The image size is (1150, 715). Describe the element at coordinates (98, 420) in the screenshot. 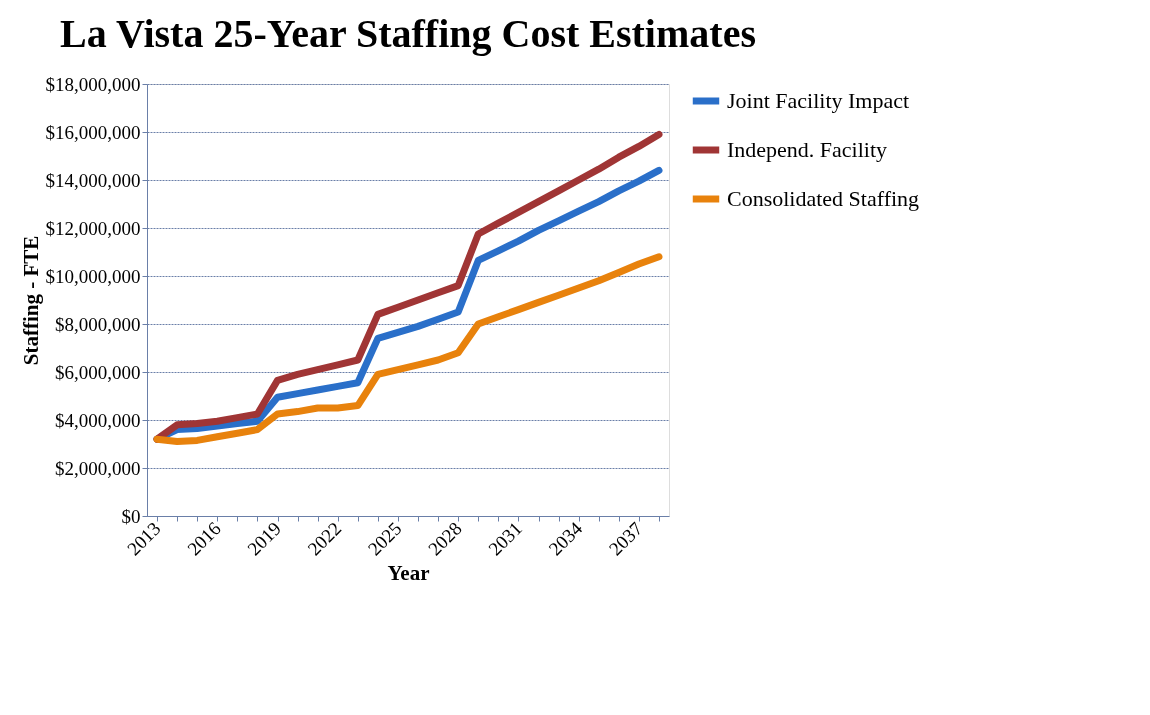

I see `y-tick-label: $4,000,000` at that location.